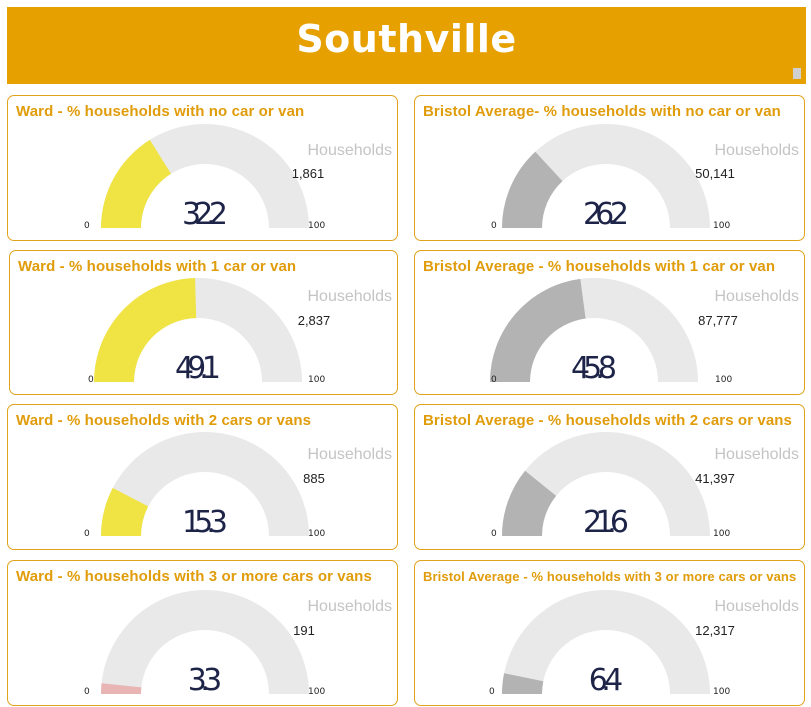 The height and width of the screenshot is (707, 811). Describe the element at coordinates (606, 680) in the screenshot. I see `gauge-value: 6.4` at that location.